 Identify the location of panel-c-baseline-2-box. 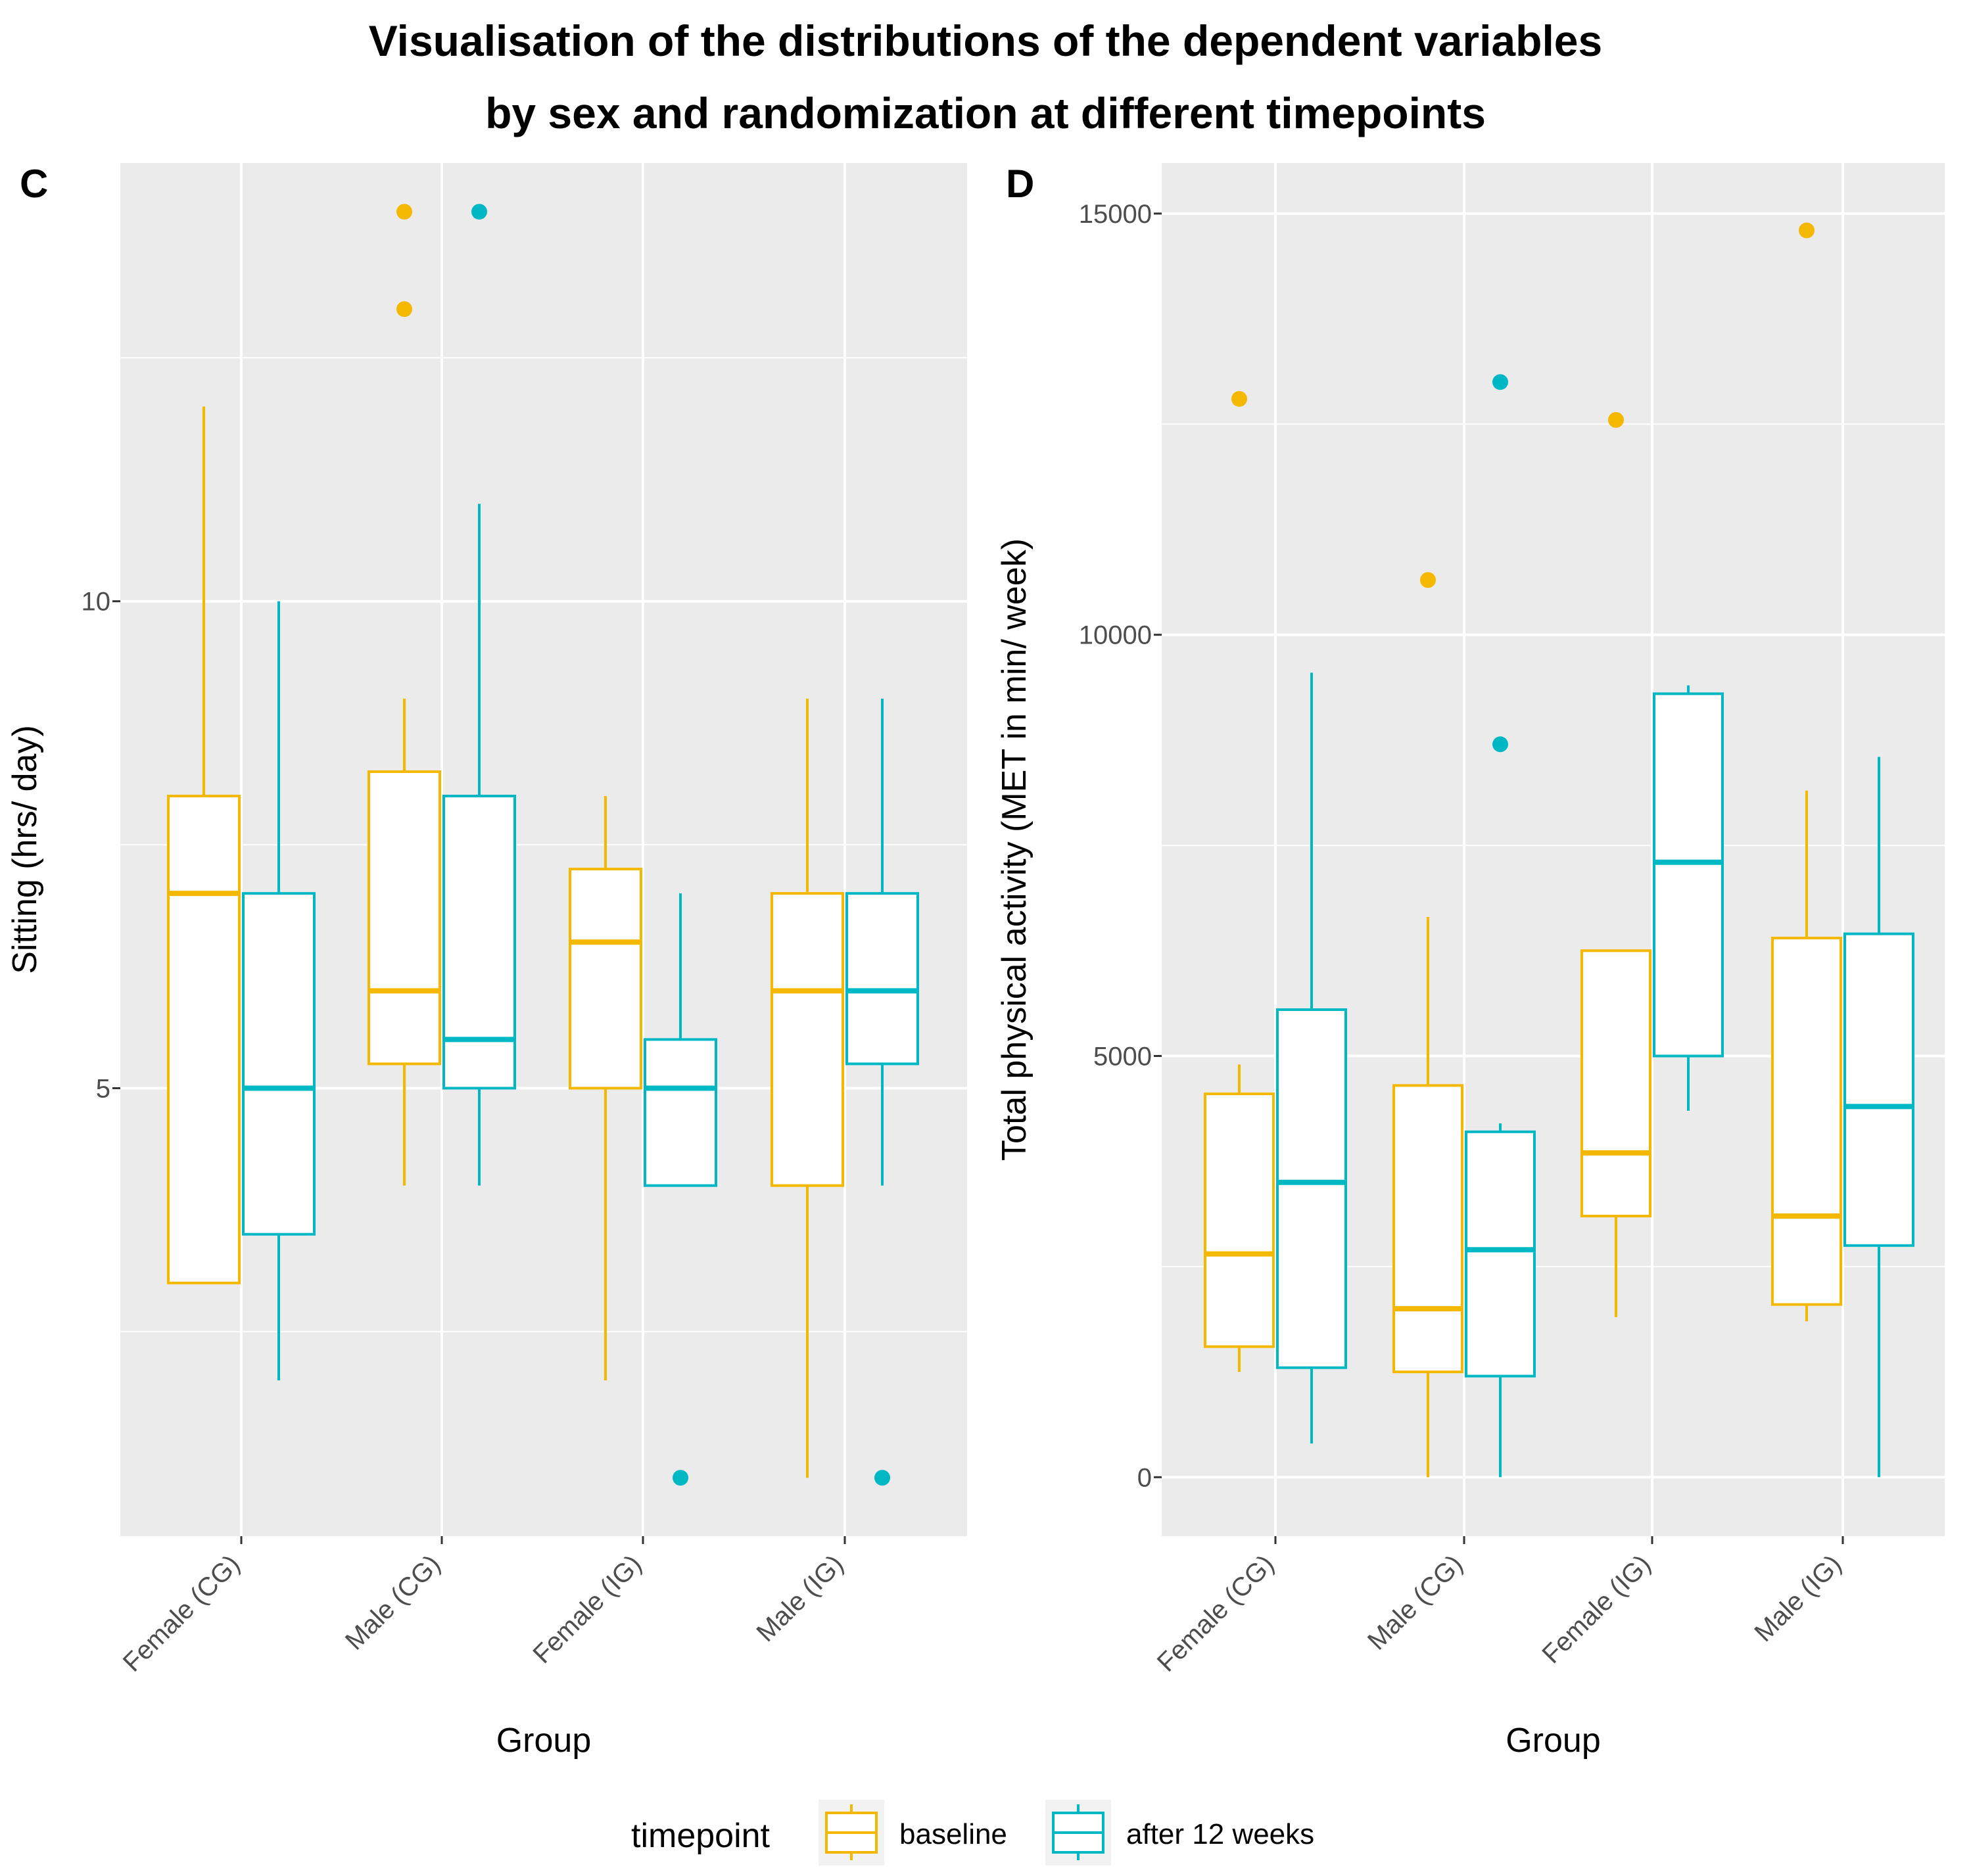
(605, 979).